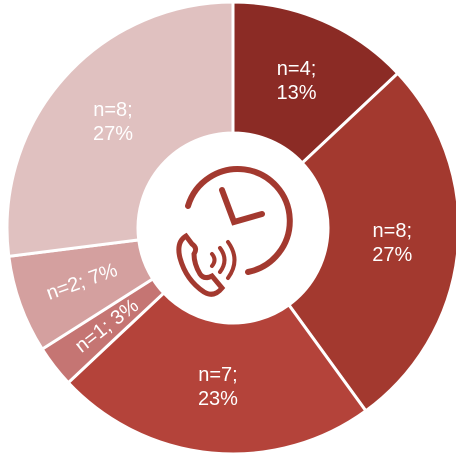  Describe the element at coordinates (234, 231) in the screenshot. I see `center-icon` at that location.